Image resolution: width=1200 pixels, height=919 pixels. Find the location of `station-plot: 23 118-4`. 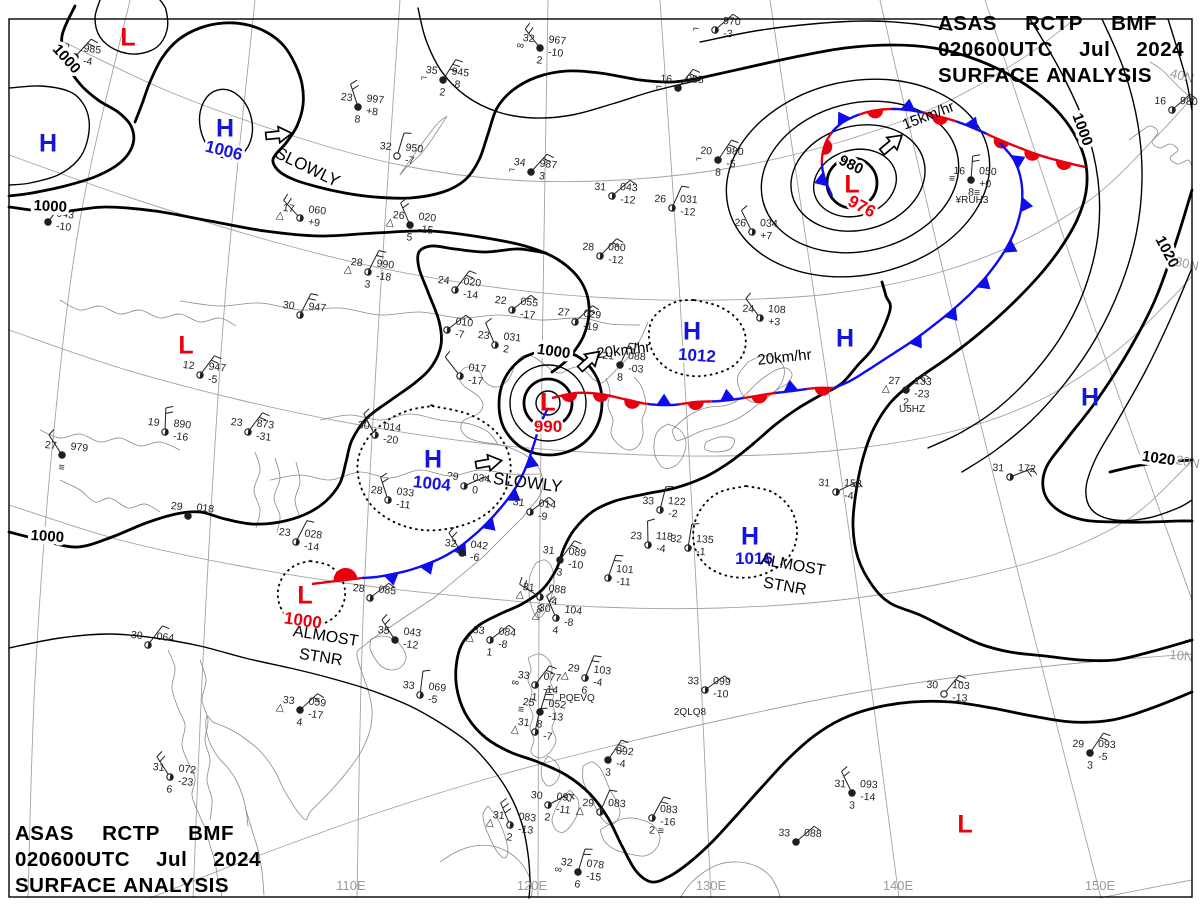

station-plot: 23 118-4 is located at coordinates (651, 536).